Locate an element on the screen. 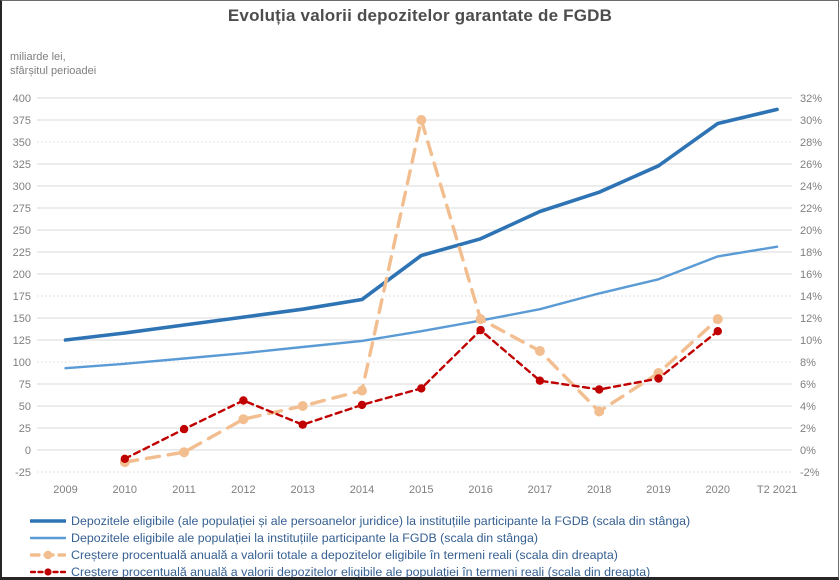  y-axis-left-tick: 300 is located at coordinates (22, 187).